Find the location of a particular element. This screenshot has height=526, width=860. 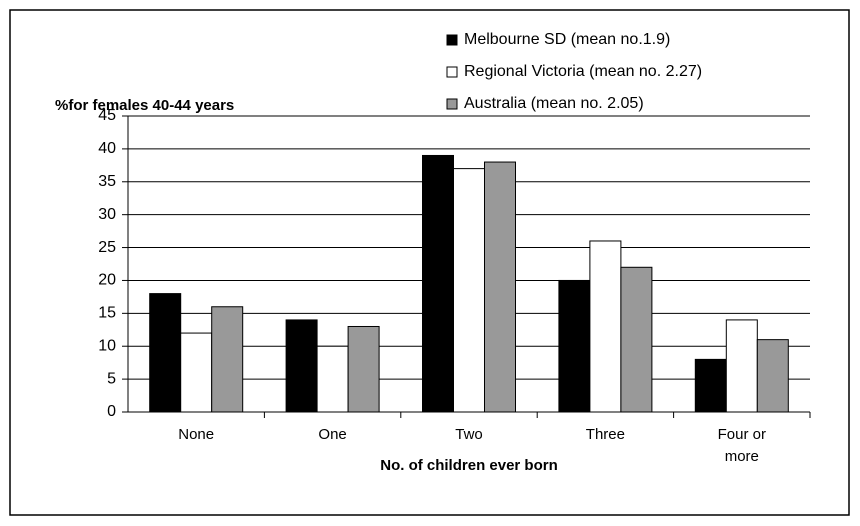

y-tick-label: 30 is located at coordinates (107, 214).